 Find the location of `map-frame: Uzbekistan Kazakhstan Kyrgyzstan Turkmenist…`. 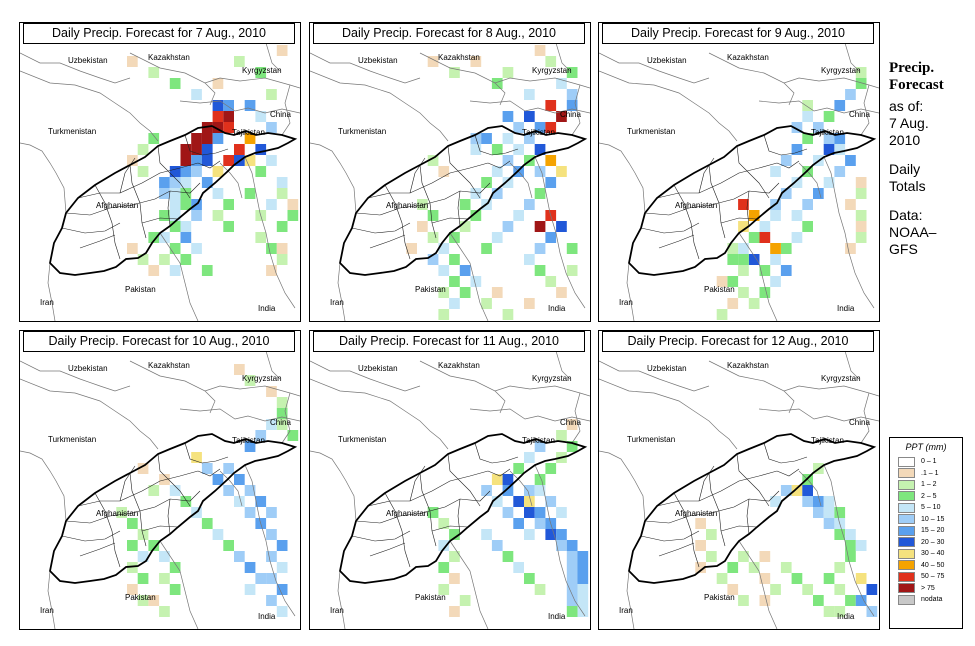

map-frame: Uzbekistan Kazakhstan Kyrgyzstan Turkmenist… is located at coordinates (450, 172).